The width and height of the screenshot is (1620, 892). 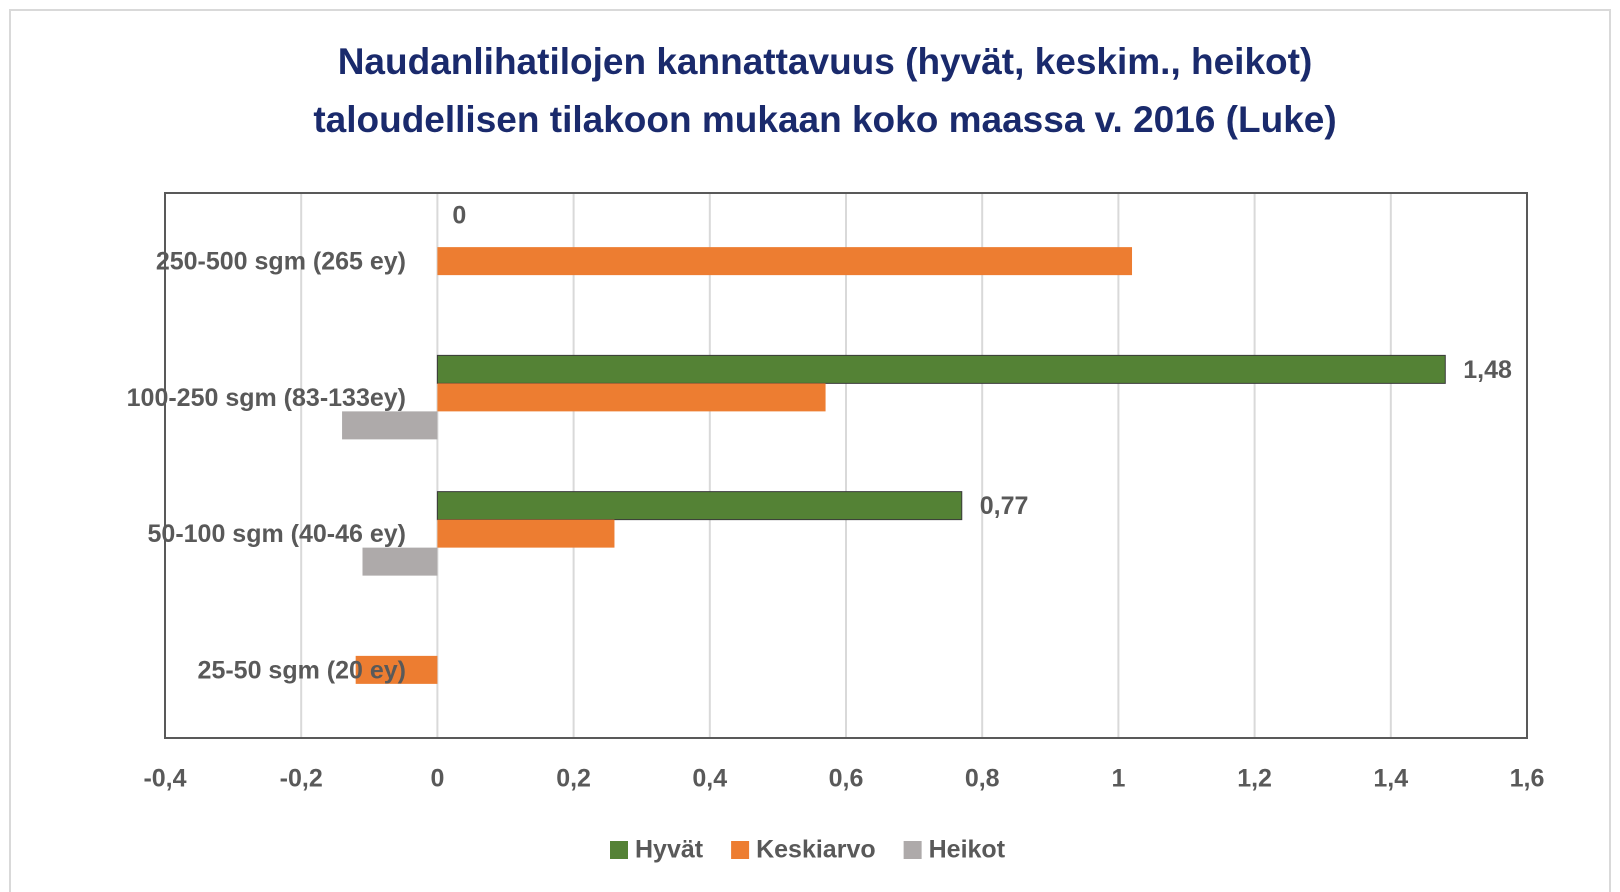 What do you see at coordinates (301, 779) in the screenshot?
I see `x-tick-label: -0,2` at bounding box center [301, 779].